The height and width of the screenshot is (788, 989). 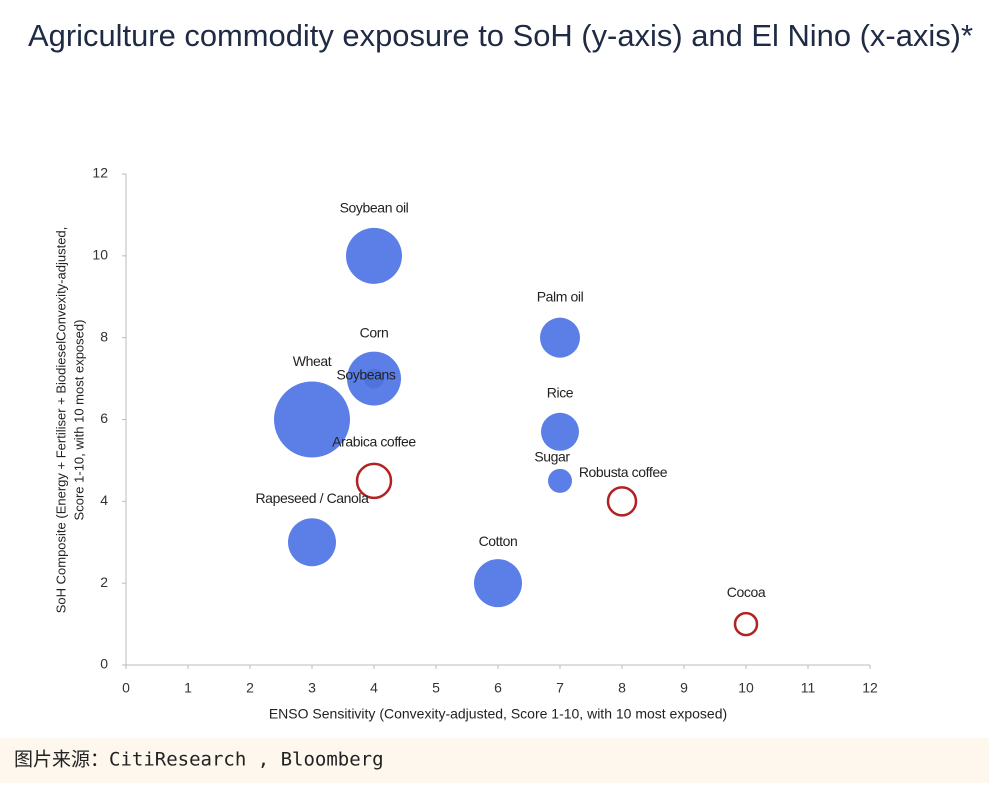 What do you see at coordinates (808, 688) in the screenshot?
I see `x-tick-label: 11` at bounding box center [808, 688].